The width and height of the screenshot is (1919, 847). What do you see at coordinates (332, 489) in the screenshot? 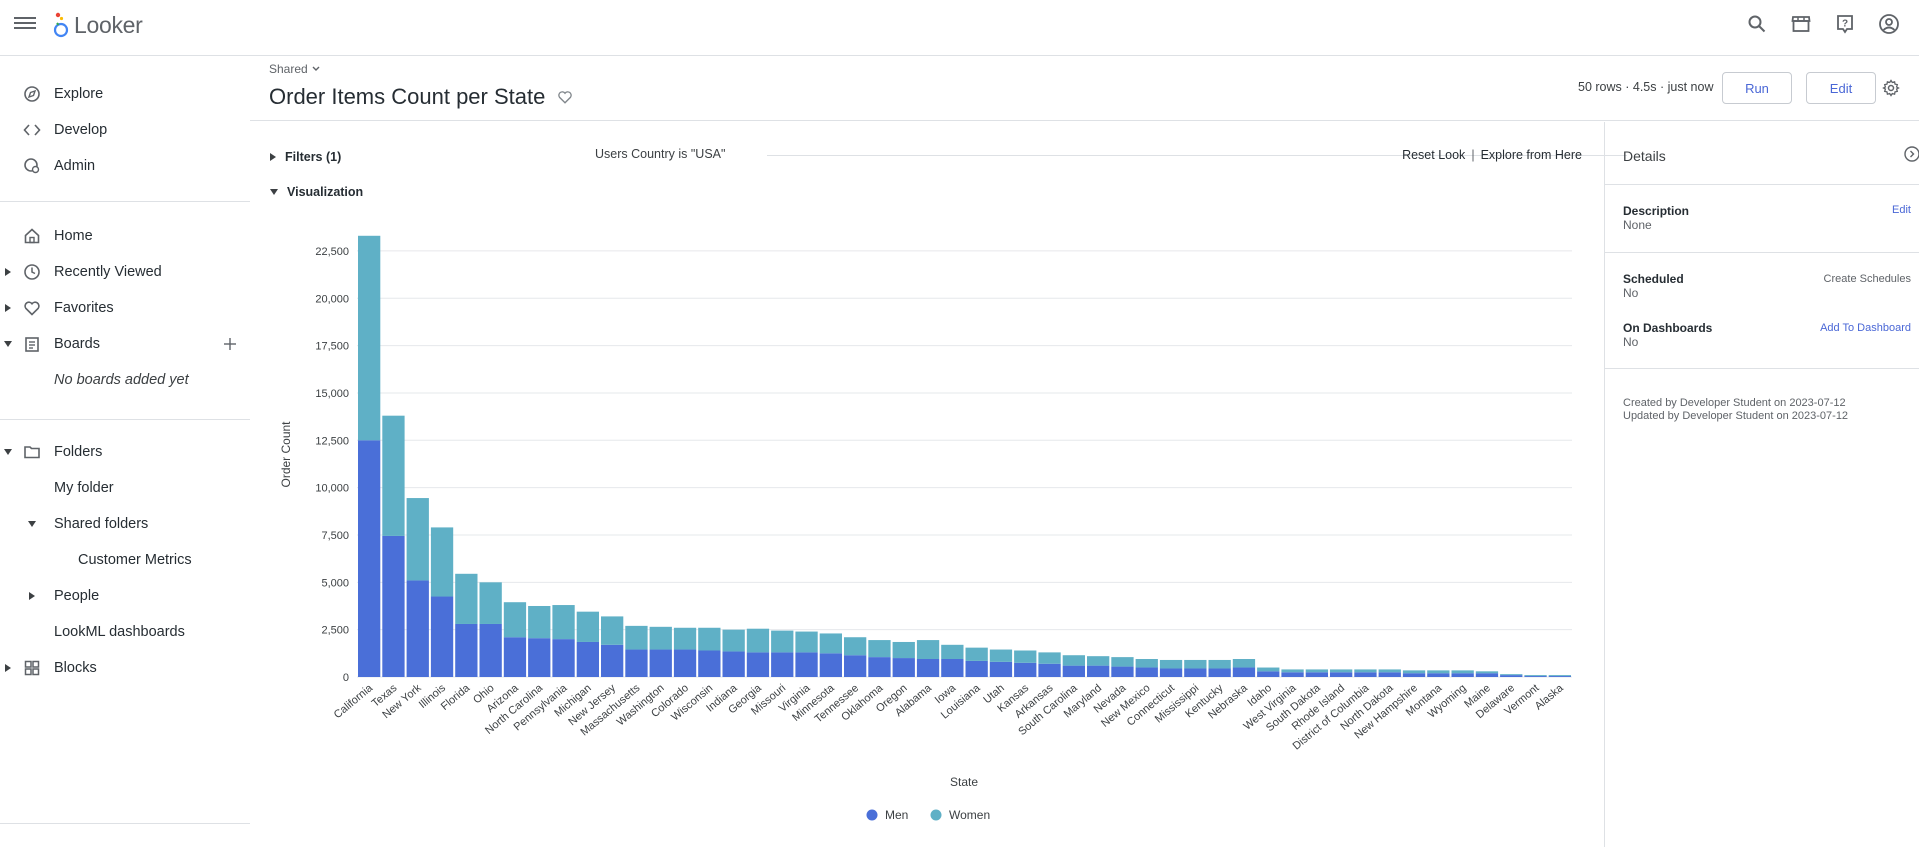
I see `y-tick-label: 10,000` at bounding box center [332, 489].